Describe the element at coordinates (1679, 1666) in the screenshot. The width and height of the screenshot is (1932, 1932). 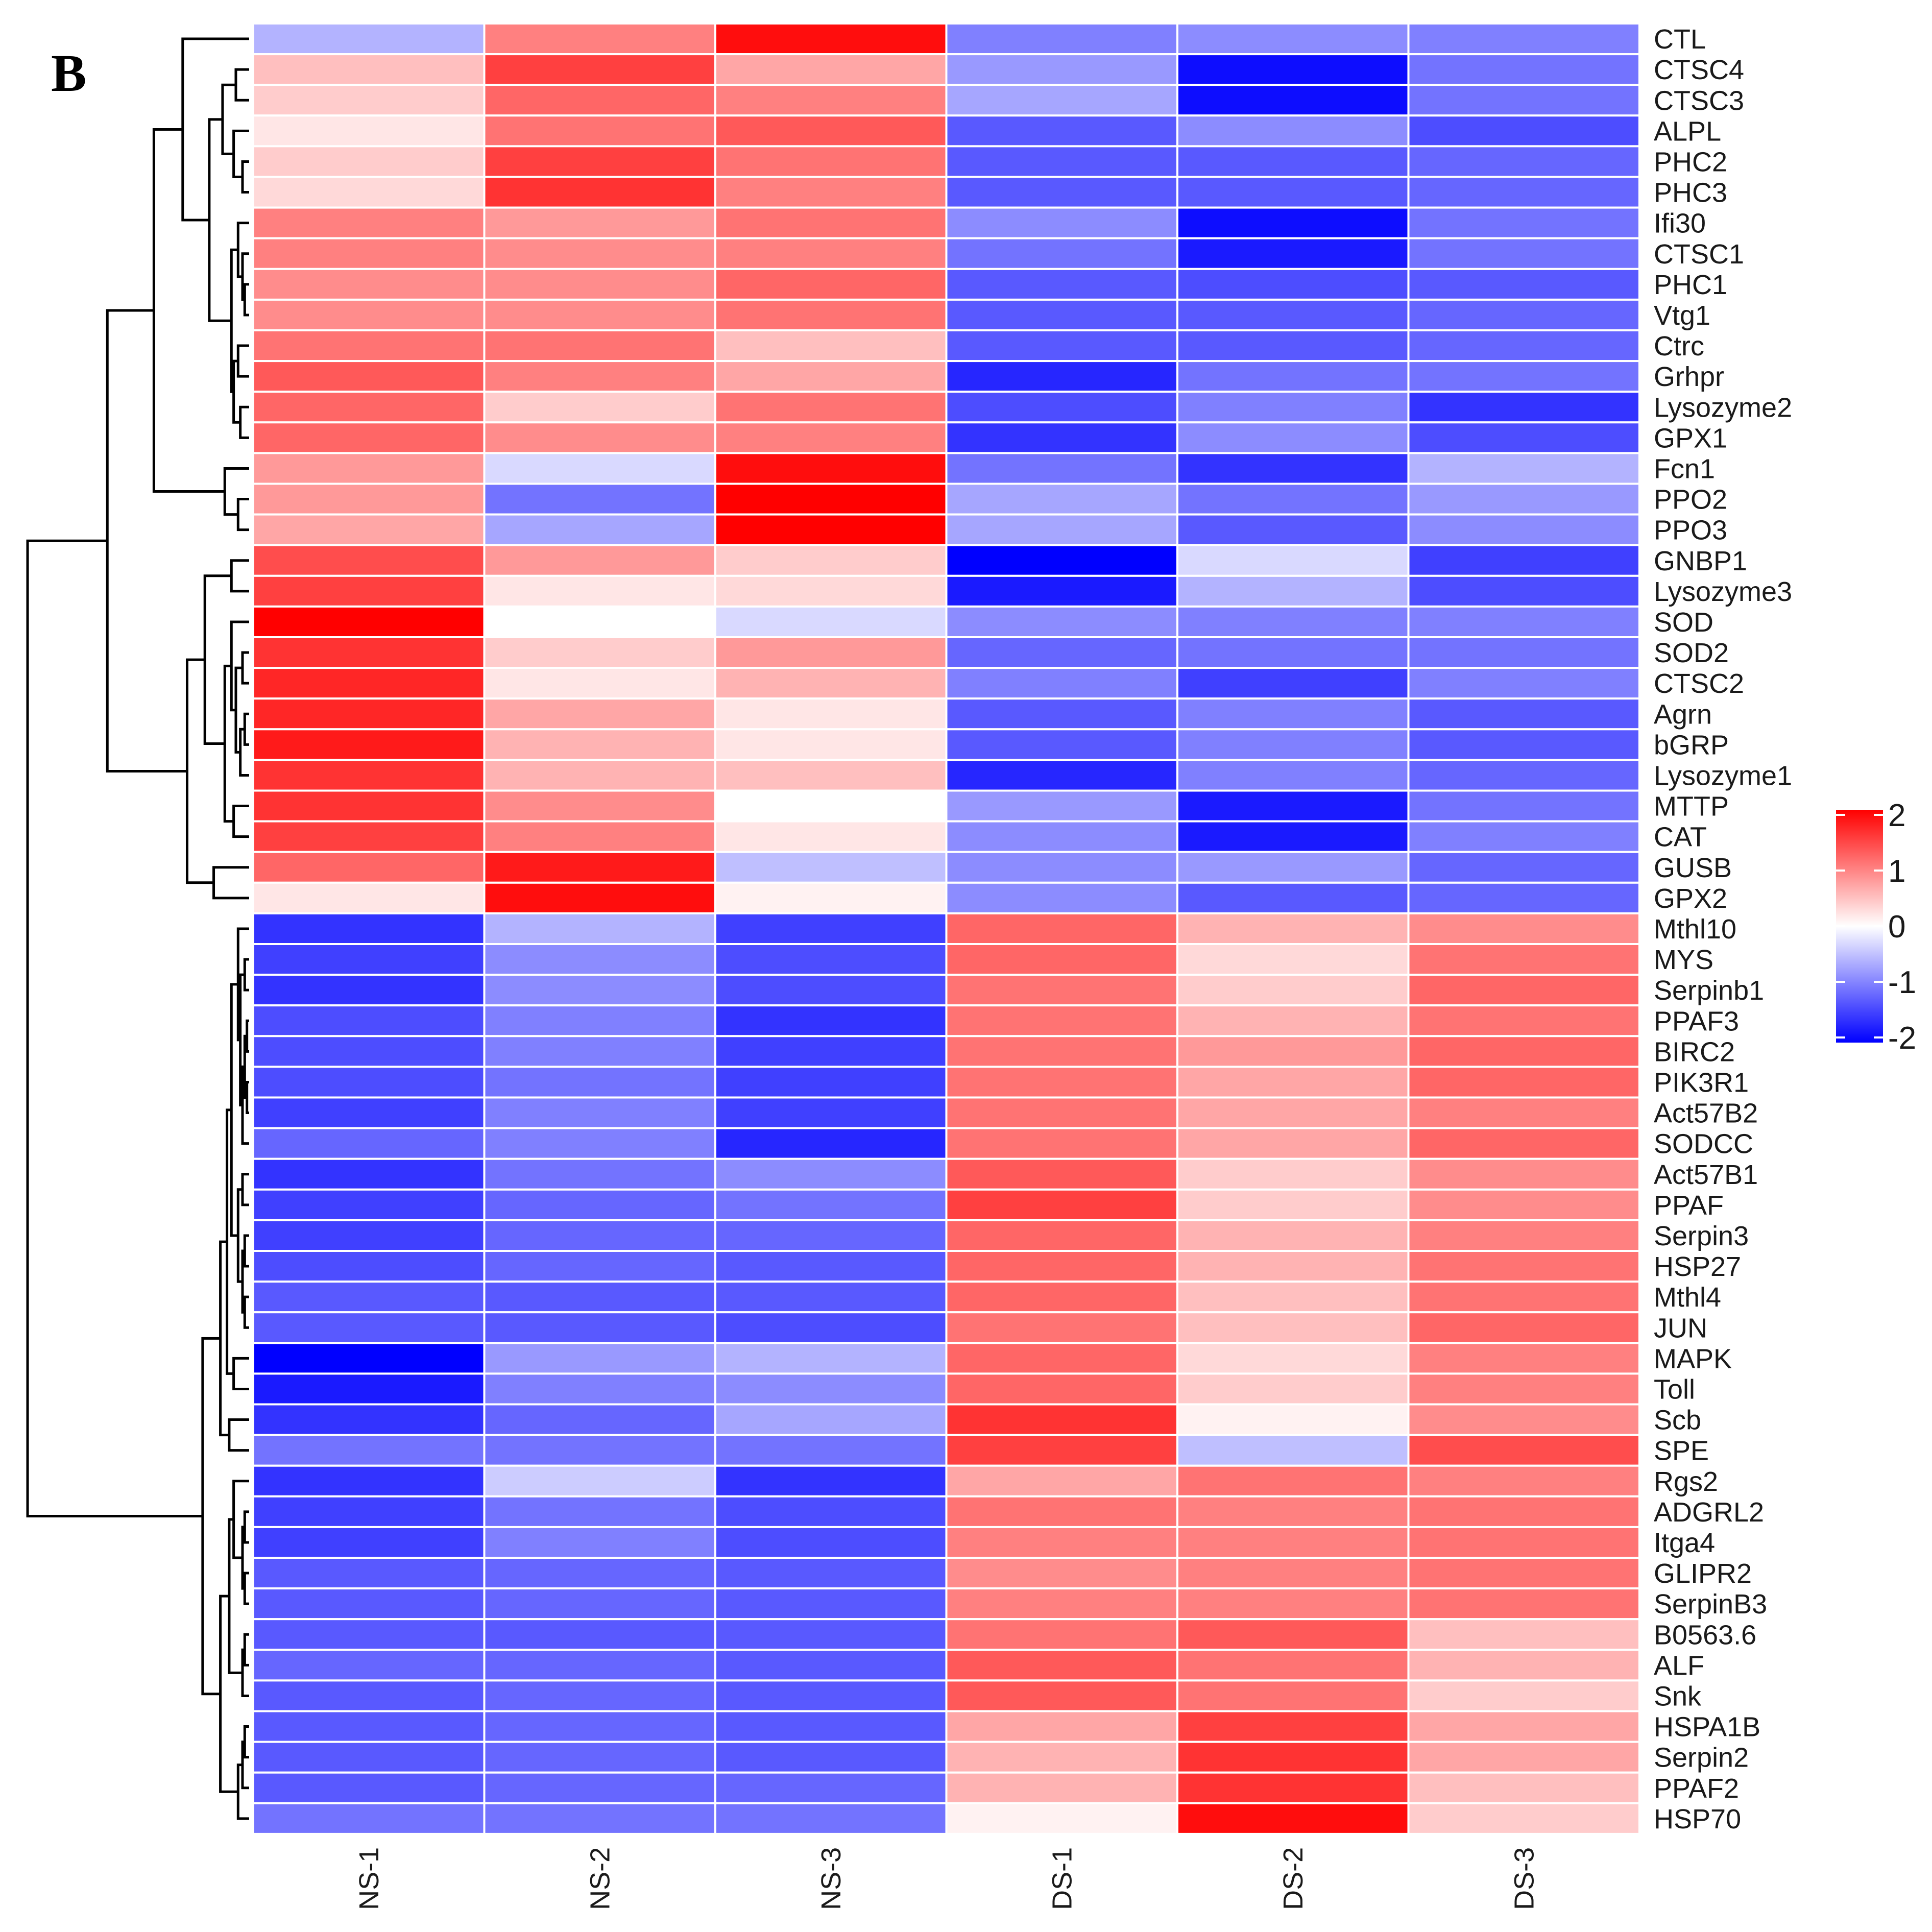
I see `row-label: ALF` at that location.